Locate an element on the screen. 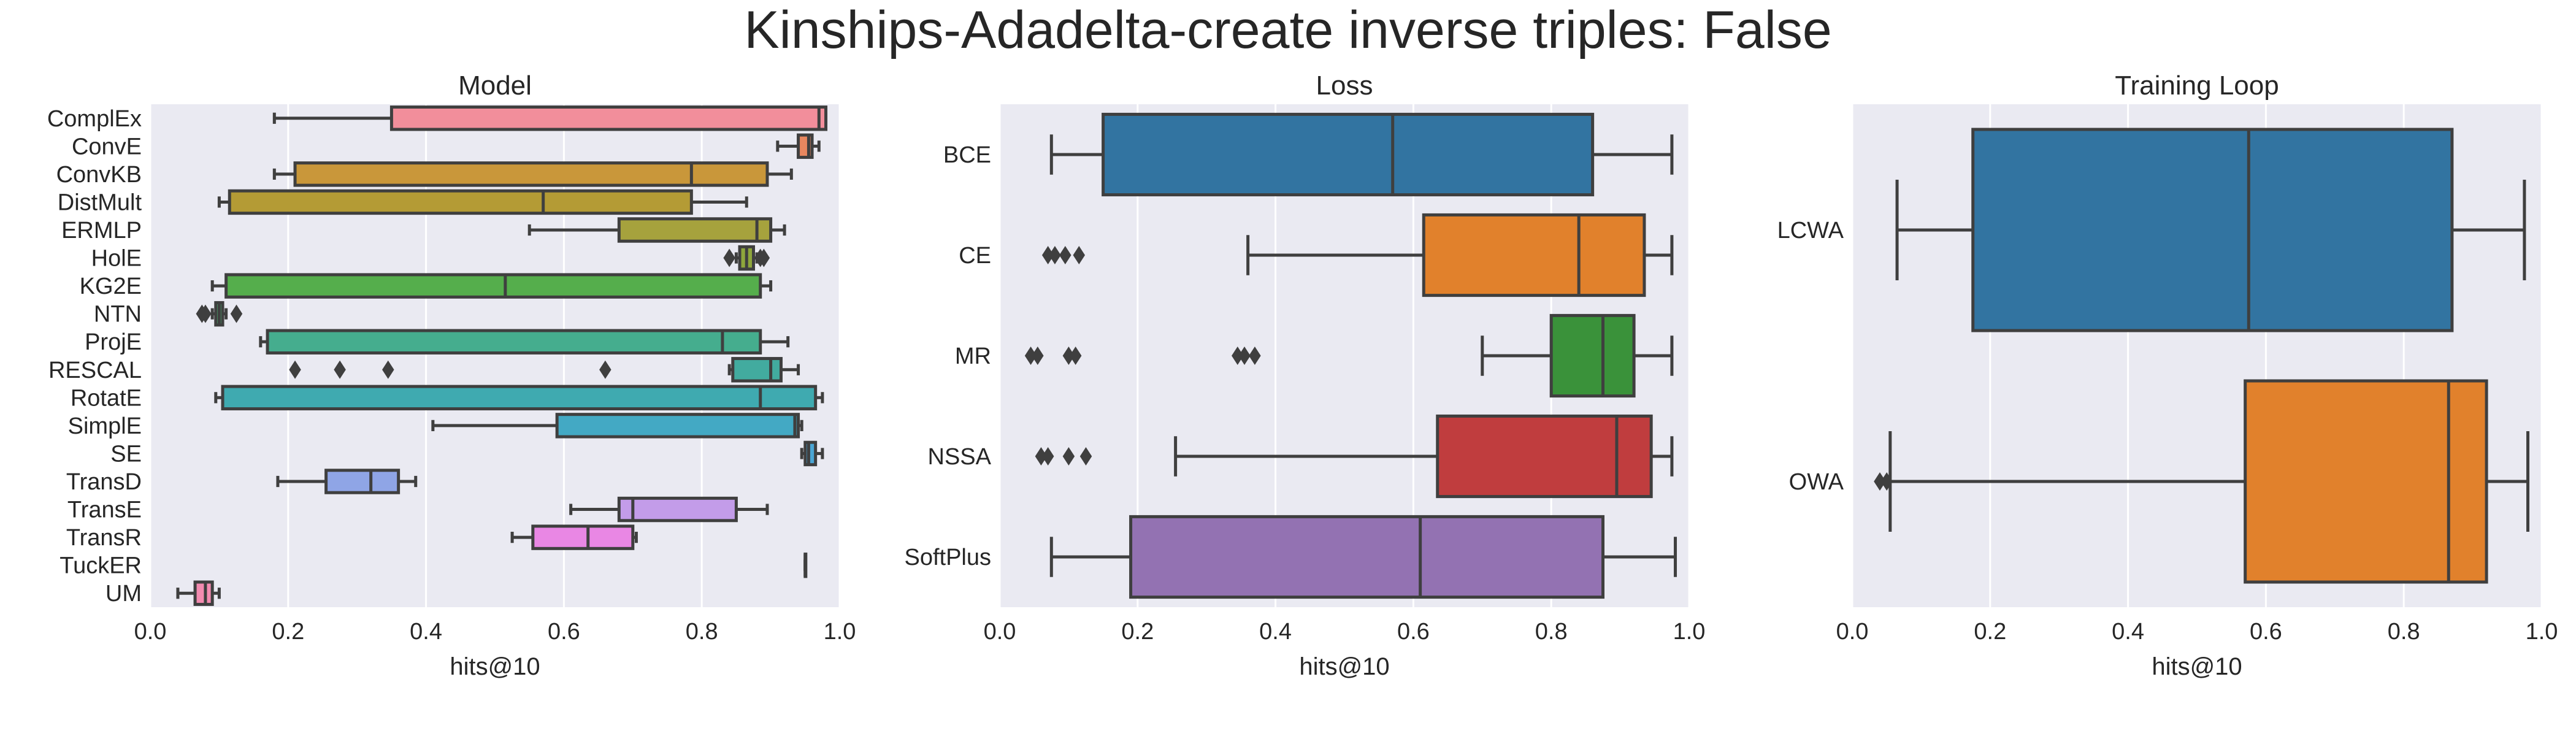 The image size is (2576, 736). y-tick-label: SimplE is located at coordinates (105, 426).